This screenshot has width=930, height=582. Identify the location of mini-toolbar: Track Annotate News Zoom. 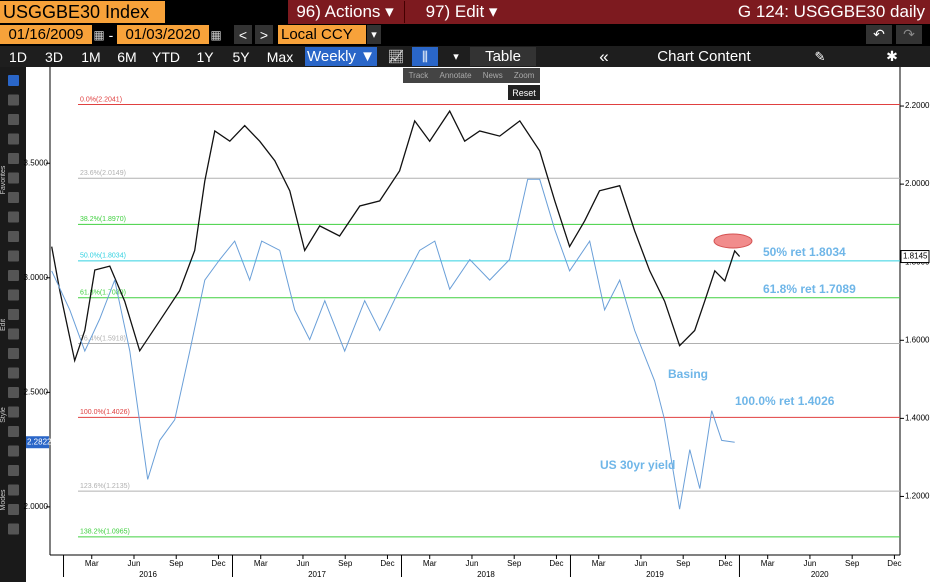
(471, 75).